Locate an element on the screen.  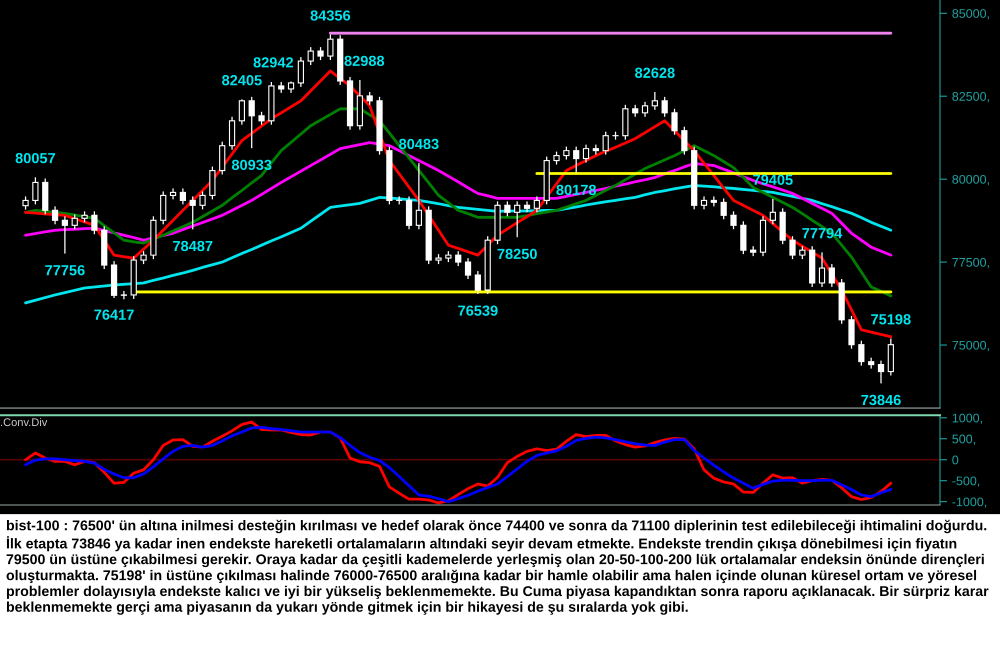
annotation: 80933 is located at coordinates (252, 165).